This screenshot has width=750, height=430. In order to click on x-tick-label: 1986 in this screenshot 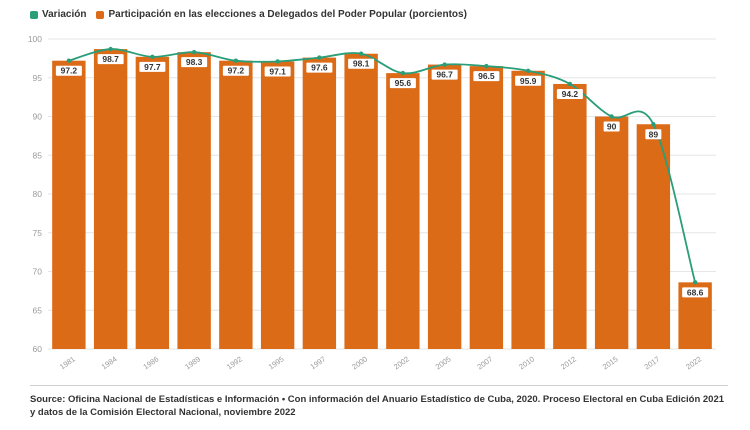, I will do `click(151, 362)`.